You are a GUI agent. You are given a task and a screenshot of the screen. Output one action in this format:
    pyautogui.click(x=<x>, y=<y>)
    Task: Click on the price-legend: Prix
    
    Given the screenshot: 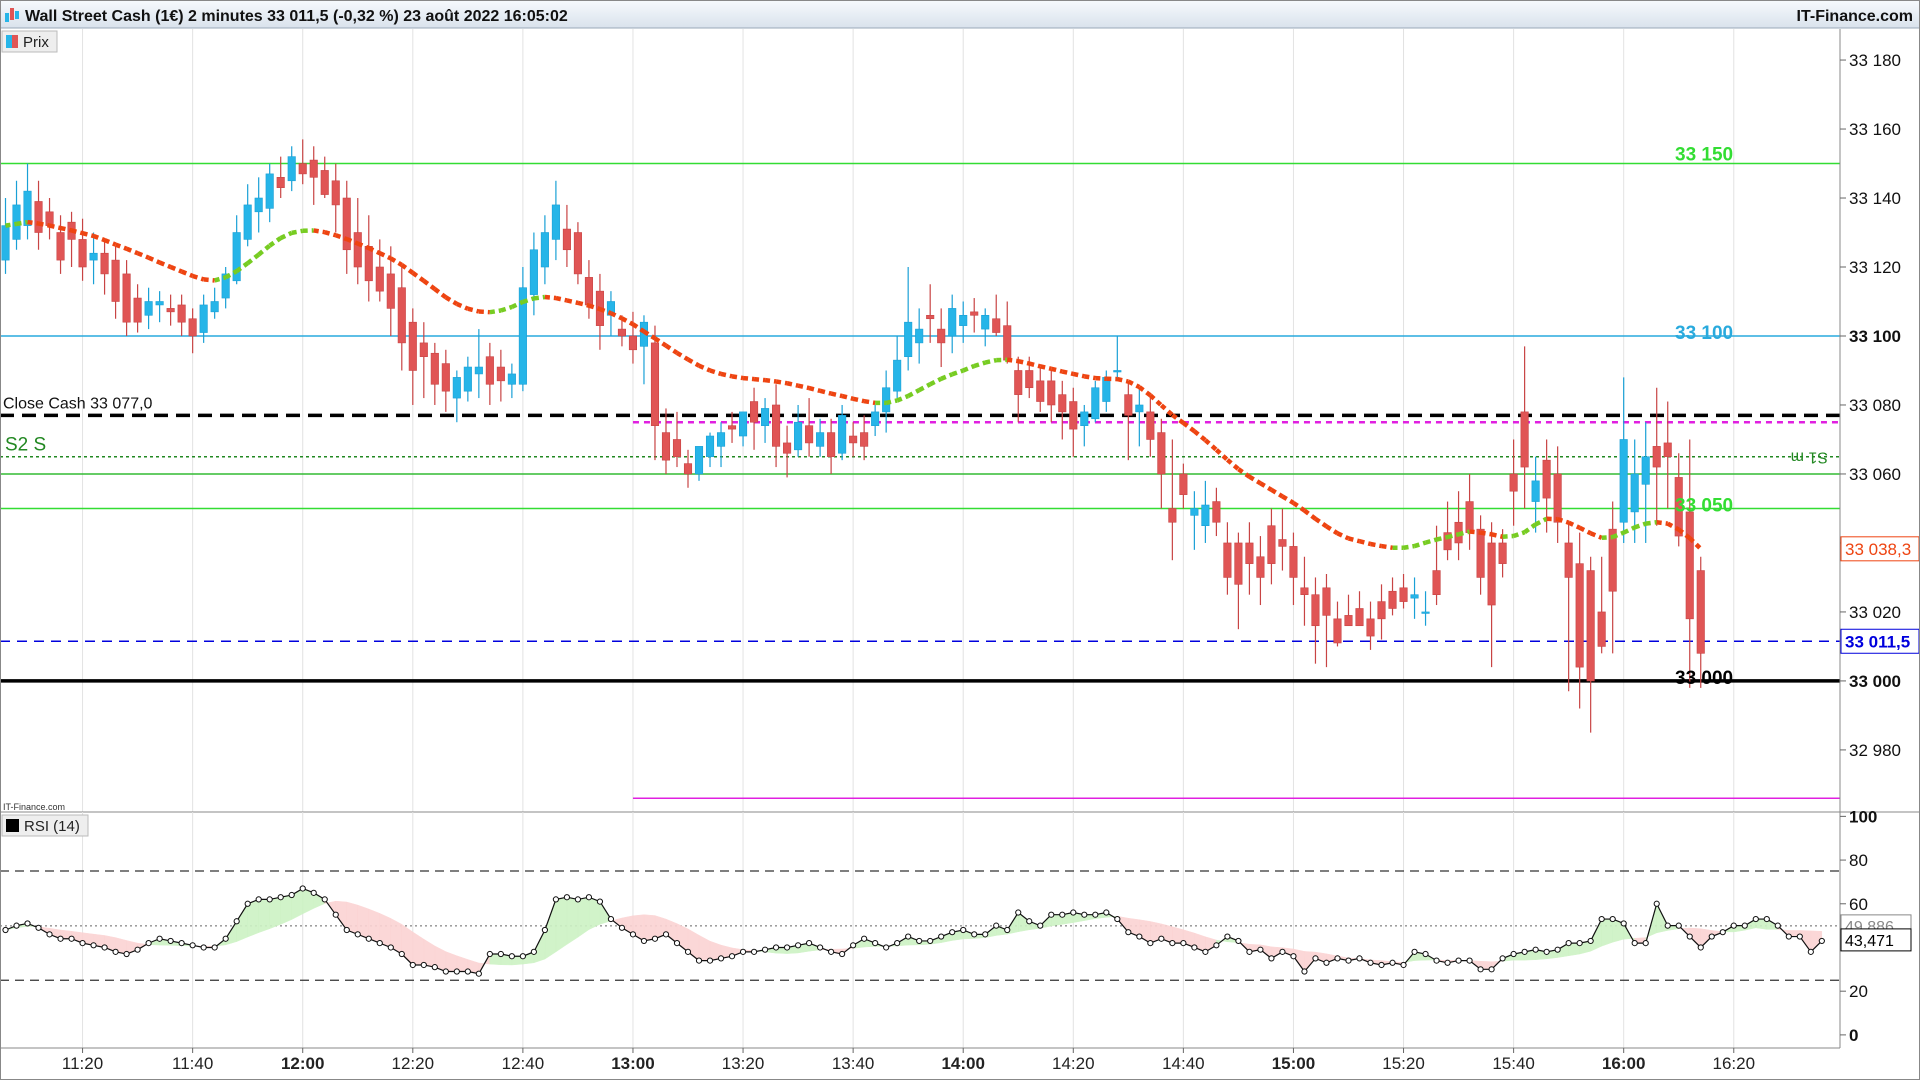 What is the action you would take?
    pyautogui.click(x=29, y=41)
    